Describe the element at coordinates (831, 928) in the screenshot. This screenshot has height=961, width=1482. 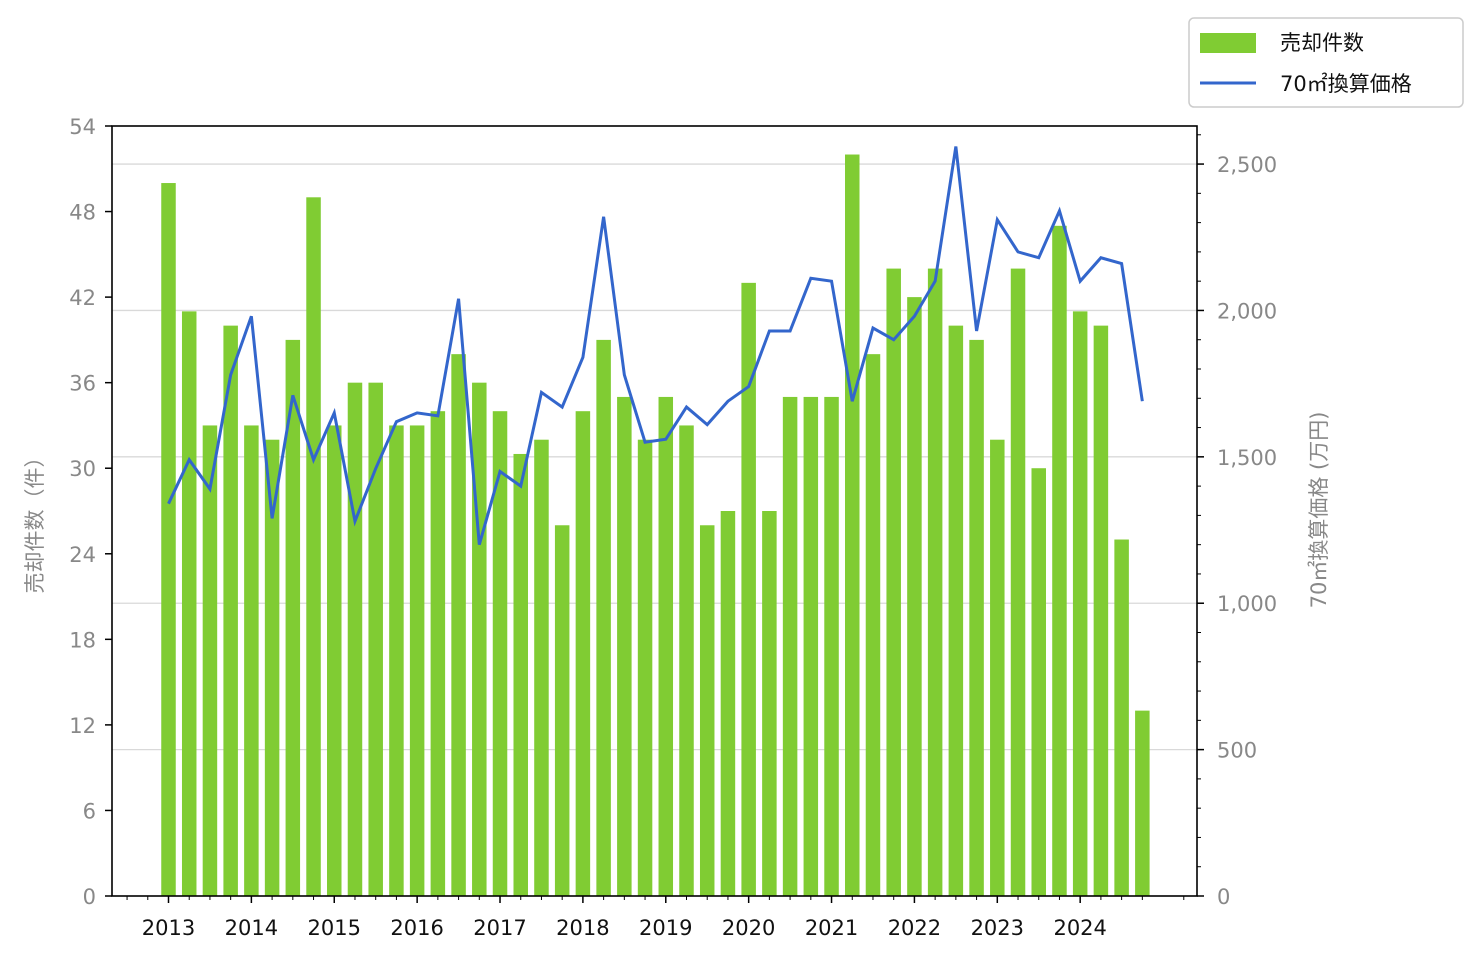
I see `x-tick-label: 2021` at that location.